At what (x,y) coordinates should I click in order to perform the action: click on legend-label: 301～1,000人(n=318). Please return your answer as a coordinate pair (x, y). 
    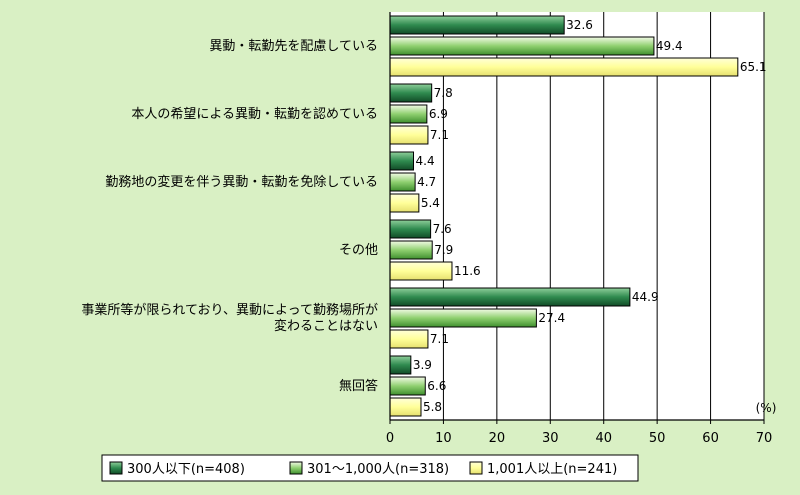
    Looking at the image, I should click on (378, 469).